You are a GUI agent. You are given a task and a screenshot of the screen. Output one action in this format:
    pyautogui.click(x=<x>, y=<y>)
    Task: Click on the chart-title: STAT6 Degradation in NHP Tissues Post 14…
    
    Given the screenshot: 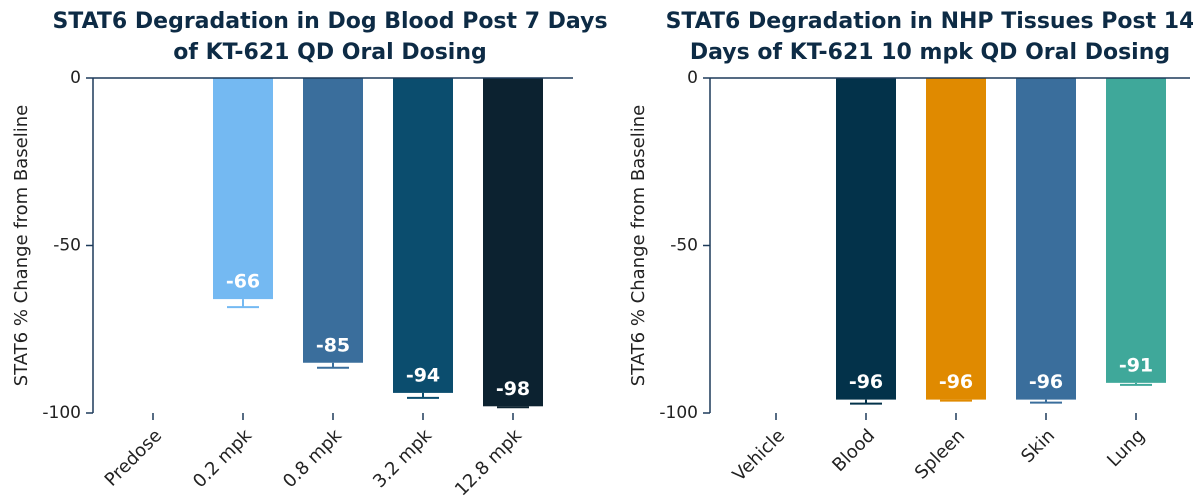 What is the action you would take?
    pyautogui.click(x=929, y=37)
    